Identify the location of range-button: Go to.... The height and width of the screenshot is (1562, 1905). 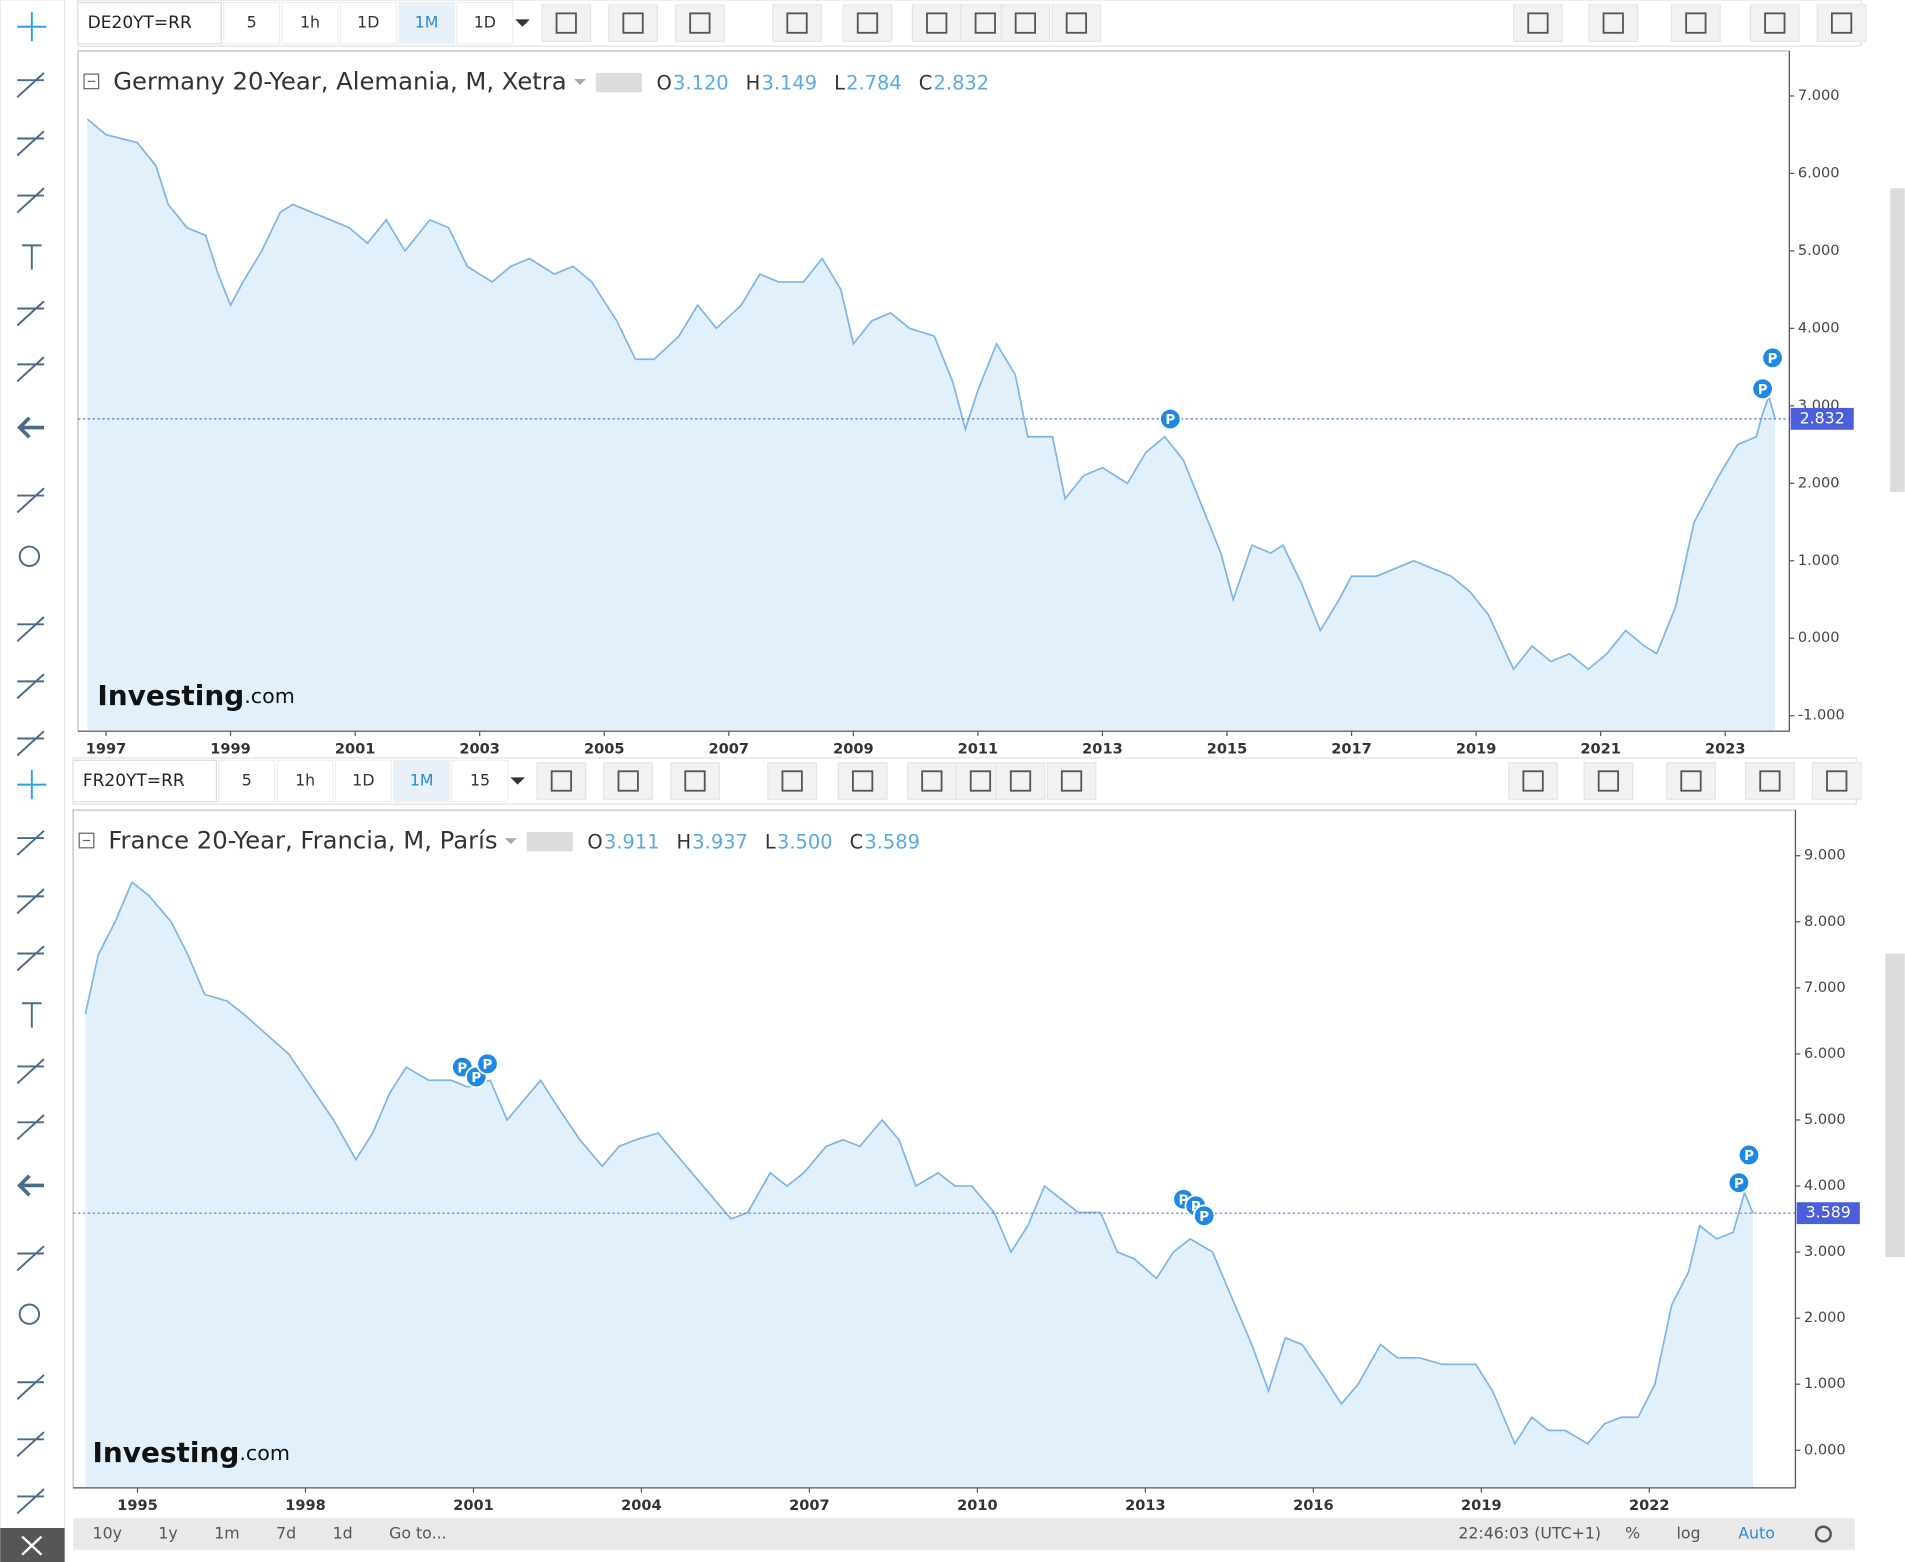
(418, 1533).